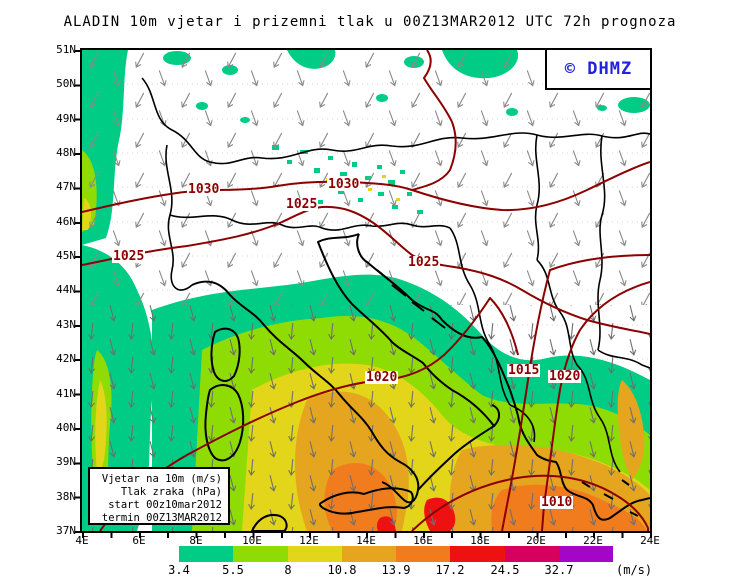 Image resolution: width=740 pixels, height=582 pixels. Describe the element at coordinates (165, 505) in the screenshot. I see `info-line-start: start 00z10mar2012` at that location.